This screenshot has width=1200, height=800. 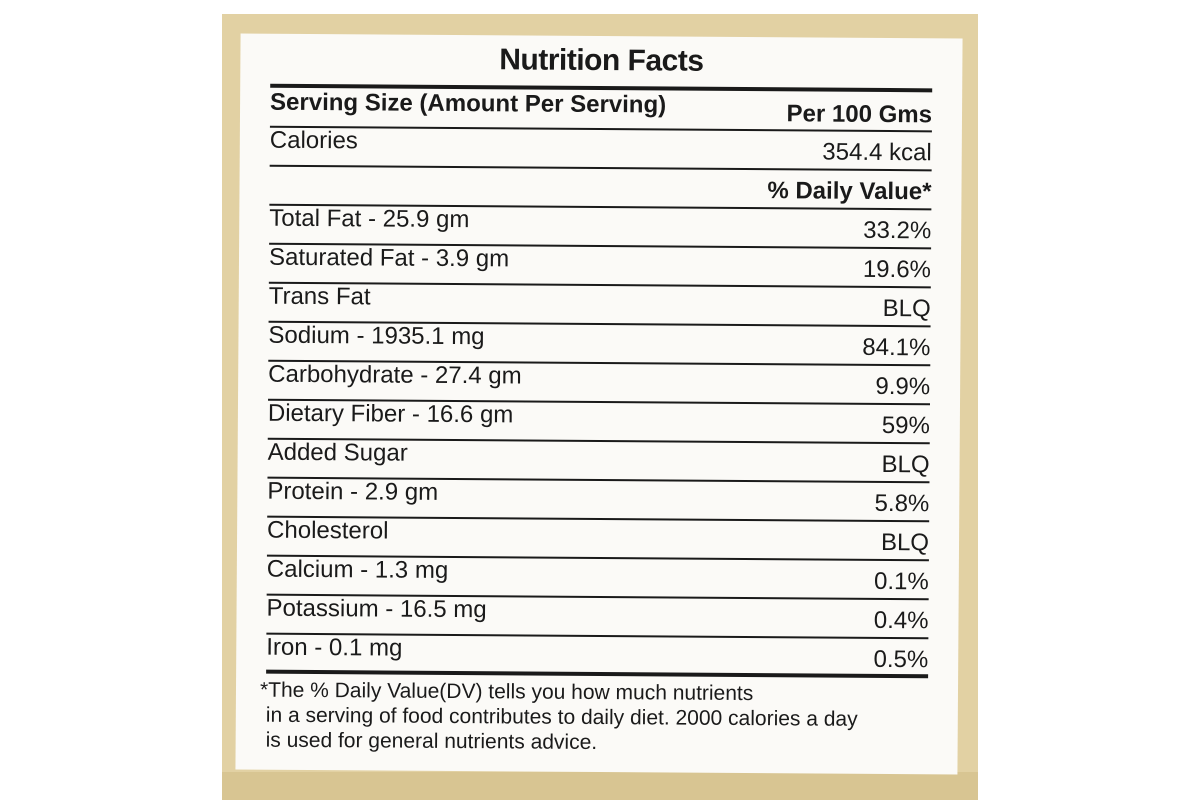 What do you see at coordinates (598, 575) in the screenshot?
I see `nutrient-row: Calcium - 1.3 mg 0.1%` at bounding box center [598, 575].